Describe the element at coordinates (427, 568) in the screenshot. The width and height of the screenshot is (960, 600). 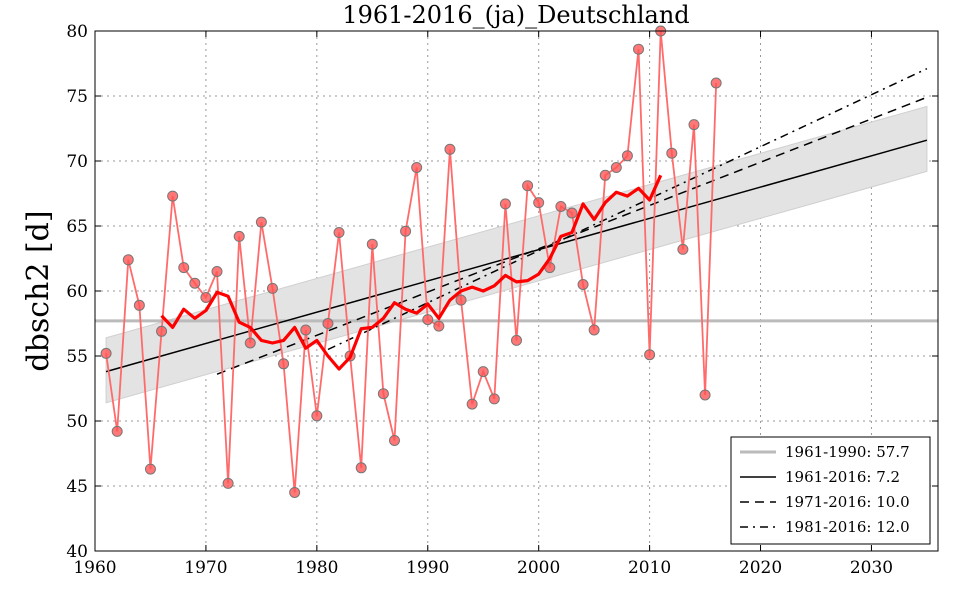
I see `x-tick-label: 1990` at that location.